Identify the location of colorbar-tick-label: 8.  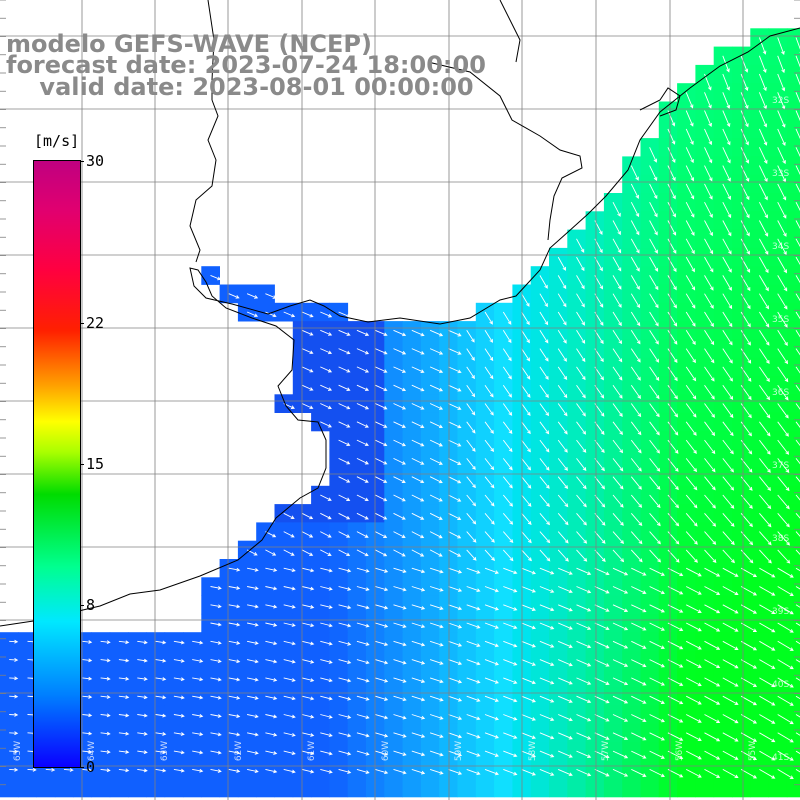
(91, 605).